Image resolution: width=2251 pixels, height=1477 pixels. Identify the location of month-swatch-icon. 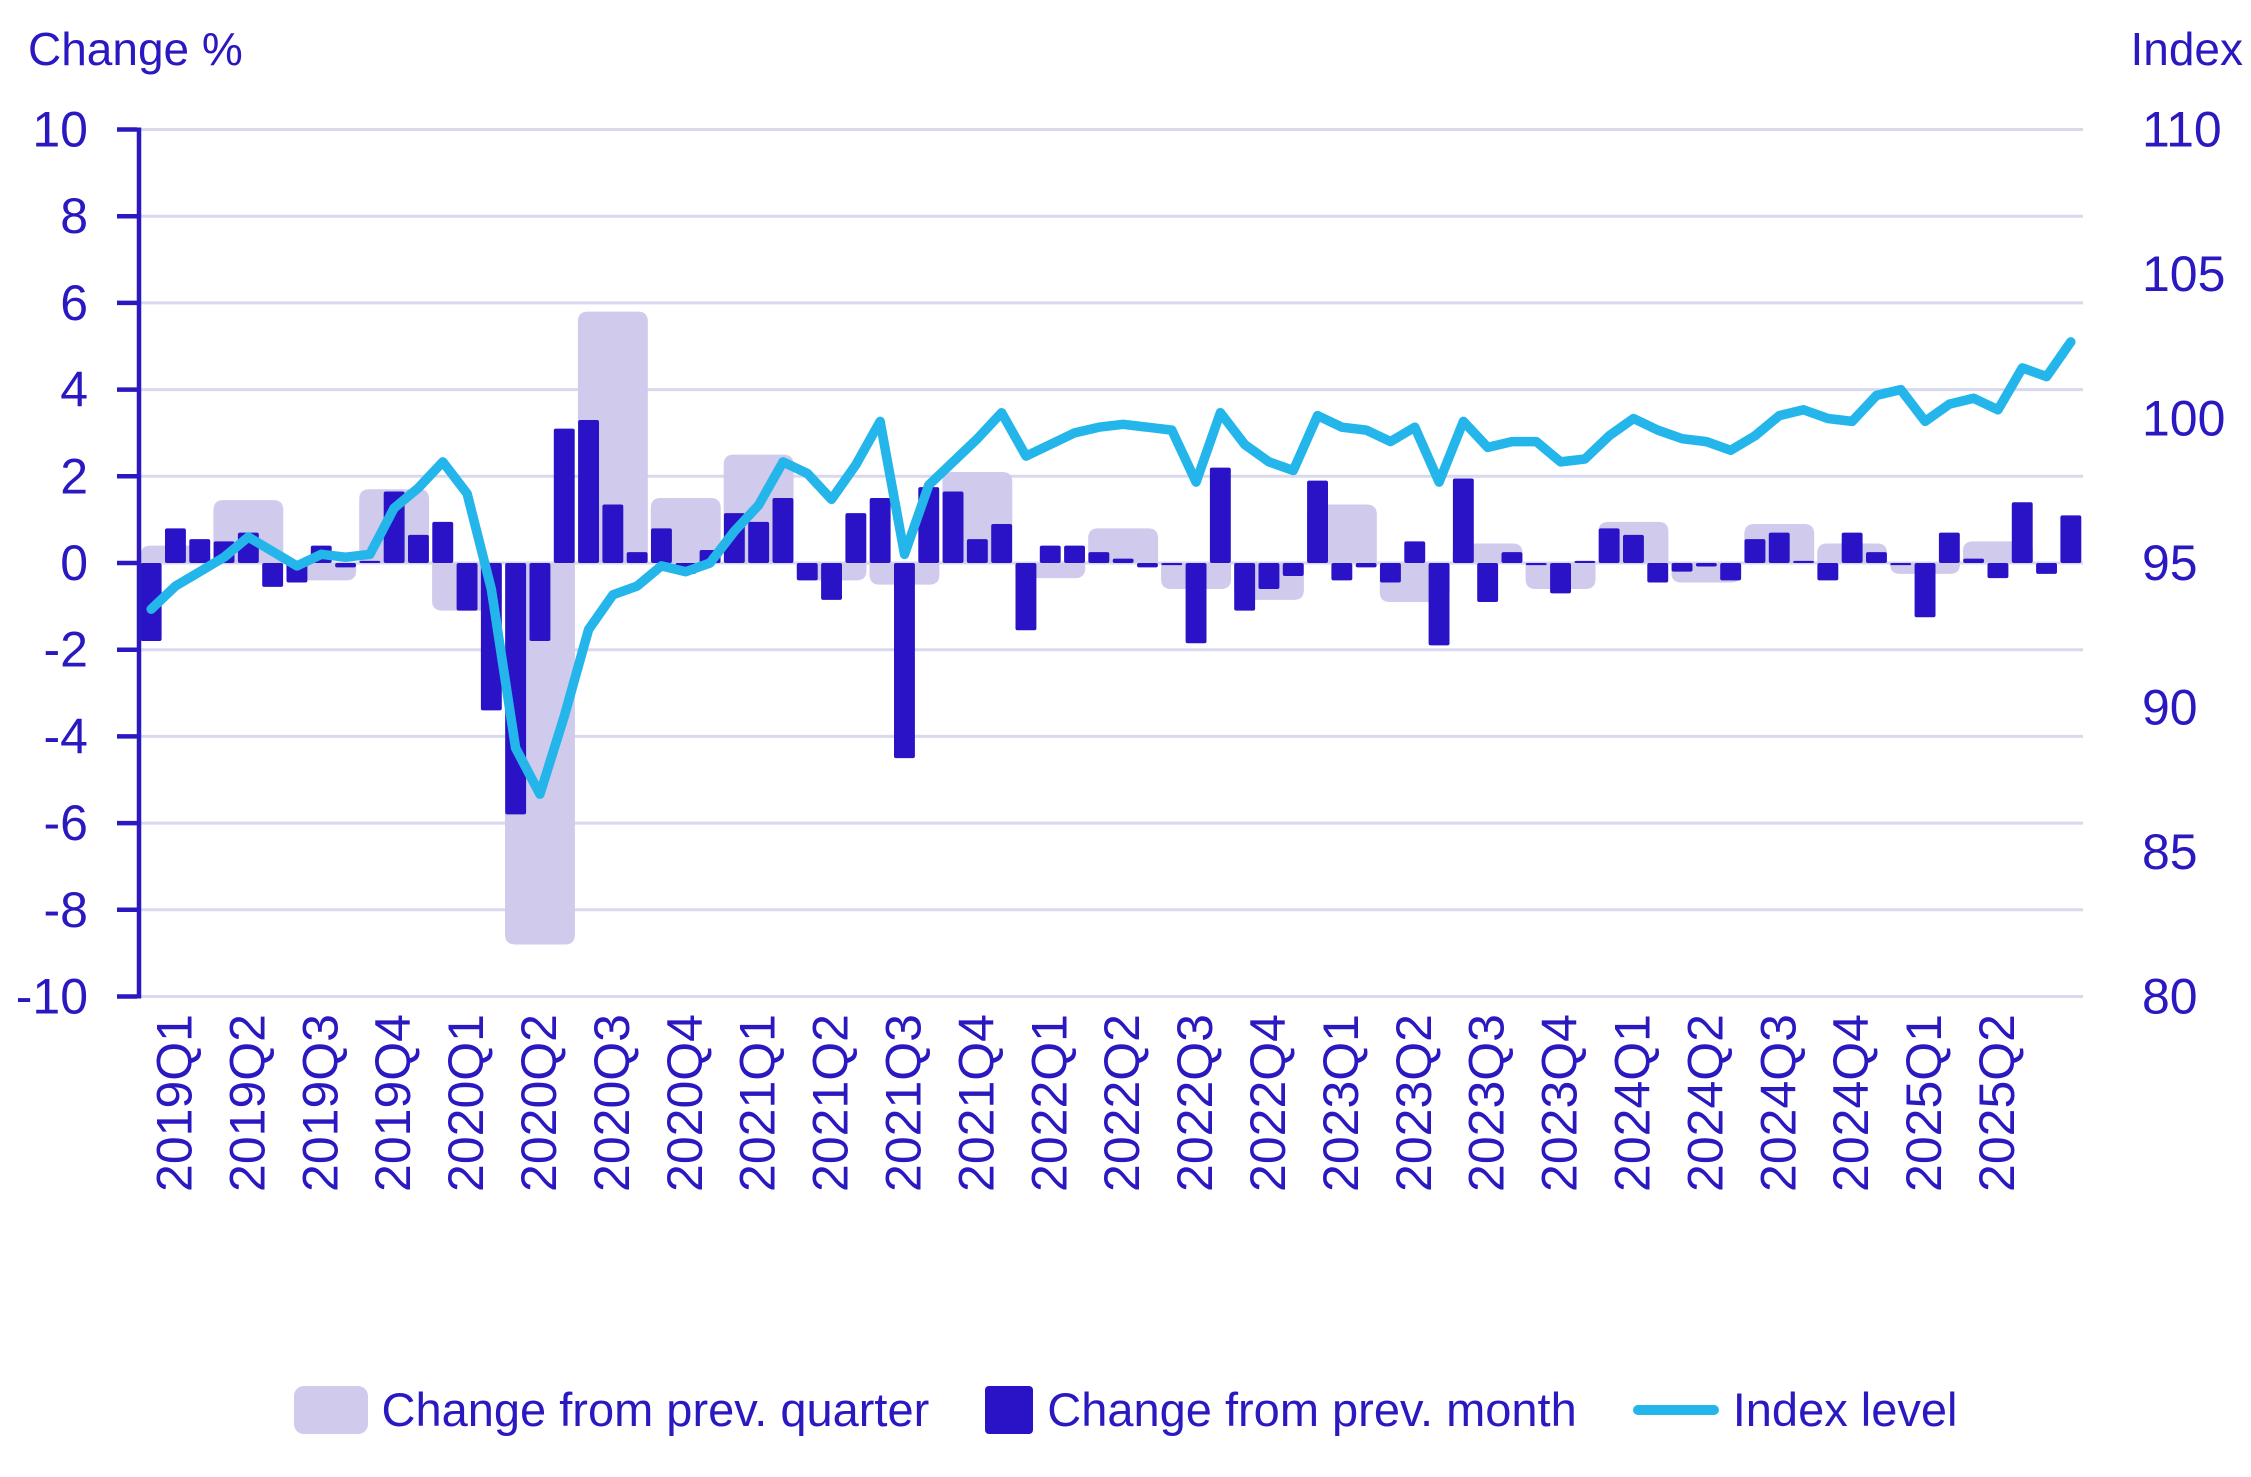
(1009, 1409).